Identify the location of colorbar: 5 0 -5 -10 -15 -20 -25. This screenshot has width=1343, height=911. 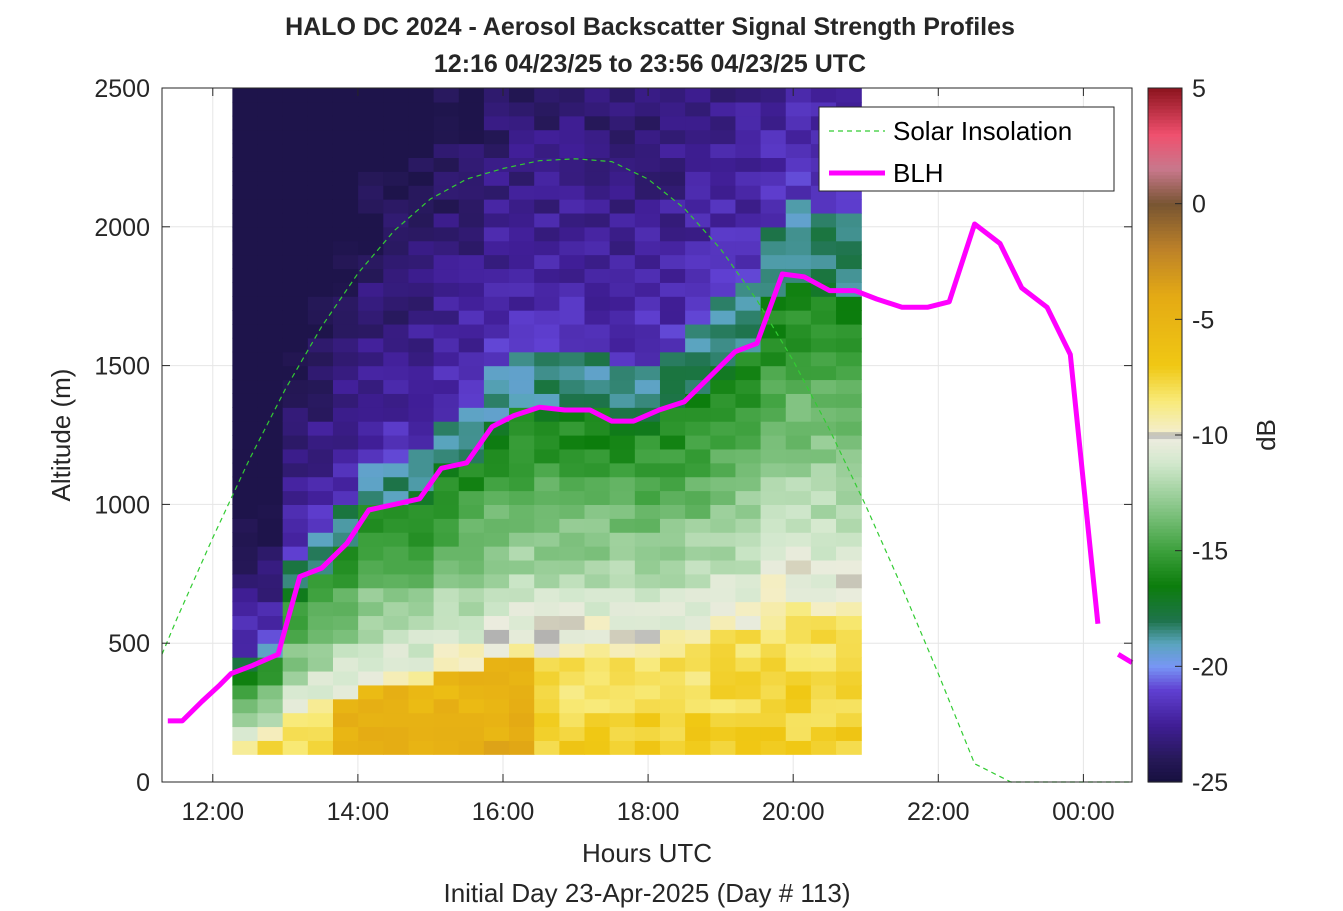
(1187, 436).